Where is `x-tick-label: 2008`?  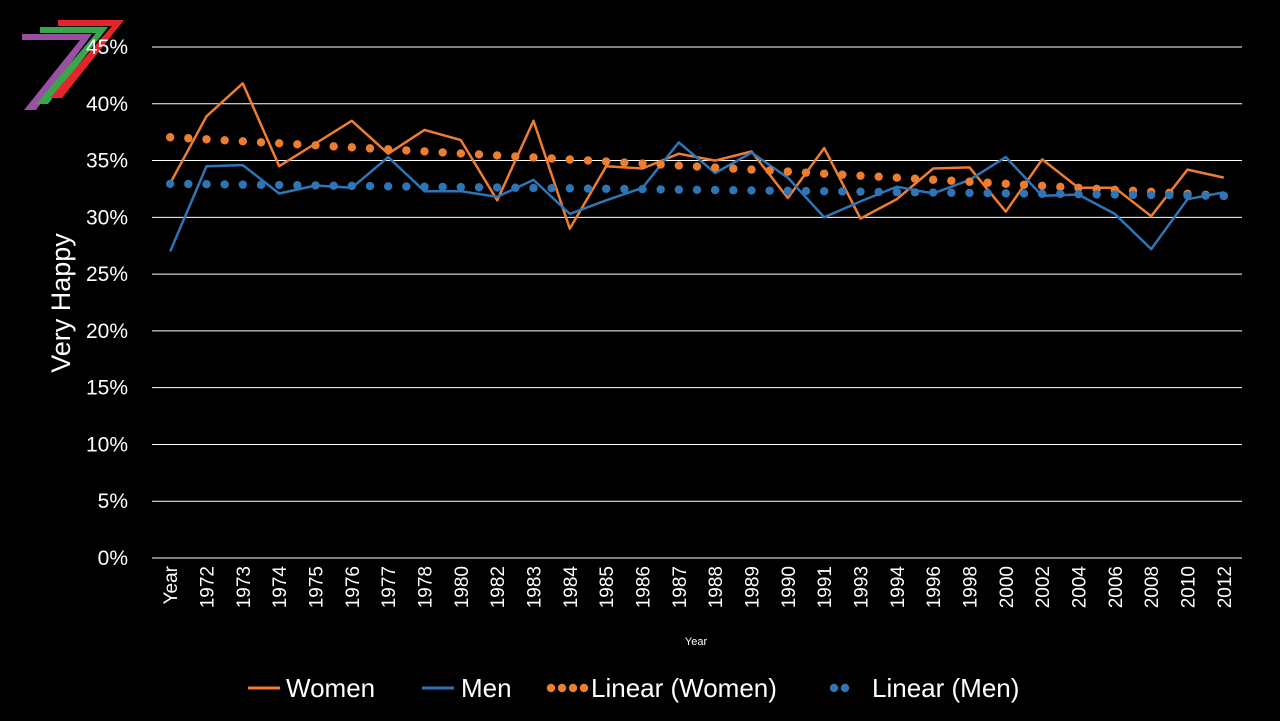
x-tick-label: 2008 is located at coordinates (1152, 587).